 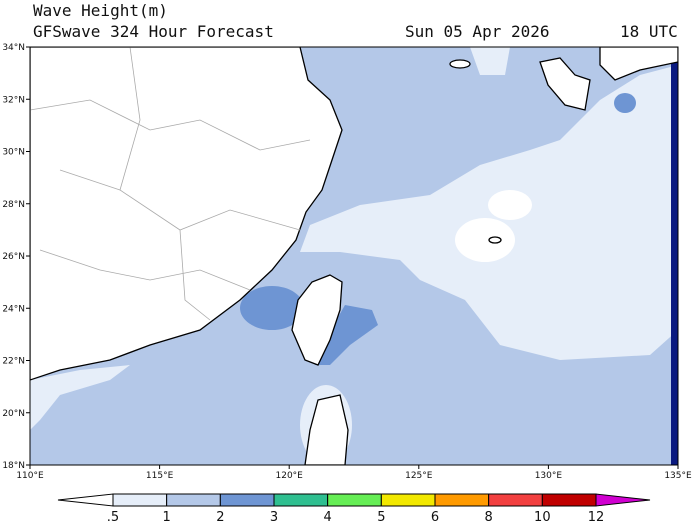 What do you see at coordinates (100, 10) in the screenshot?
I see `title: Wave Height(m)` at bounding box center [100, 10].